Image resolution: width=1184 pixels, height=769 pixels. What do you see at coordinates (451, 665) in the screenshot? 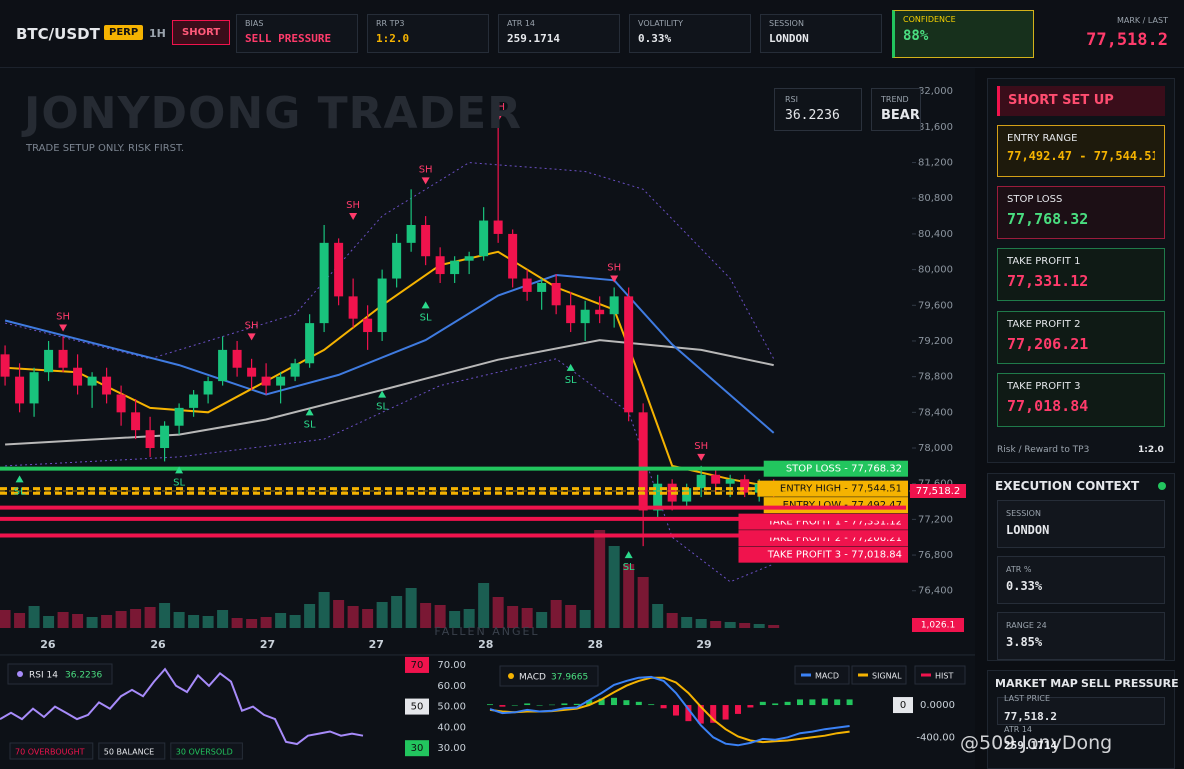
I see `rsi-tick-label: 70.00` at bounding box center [451, 665].